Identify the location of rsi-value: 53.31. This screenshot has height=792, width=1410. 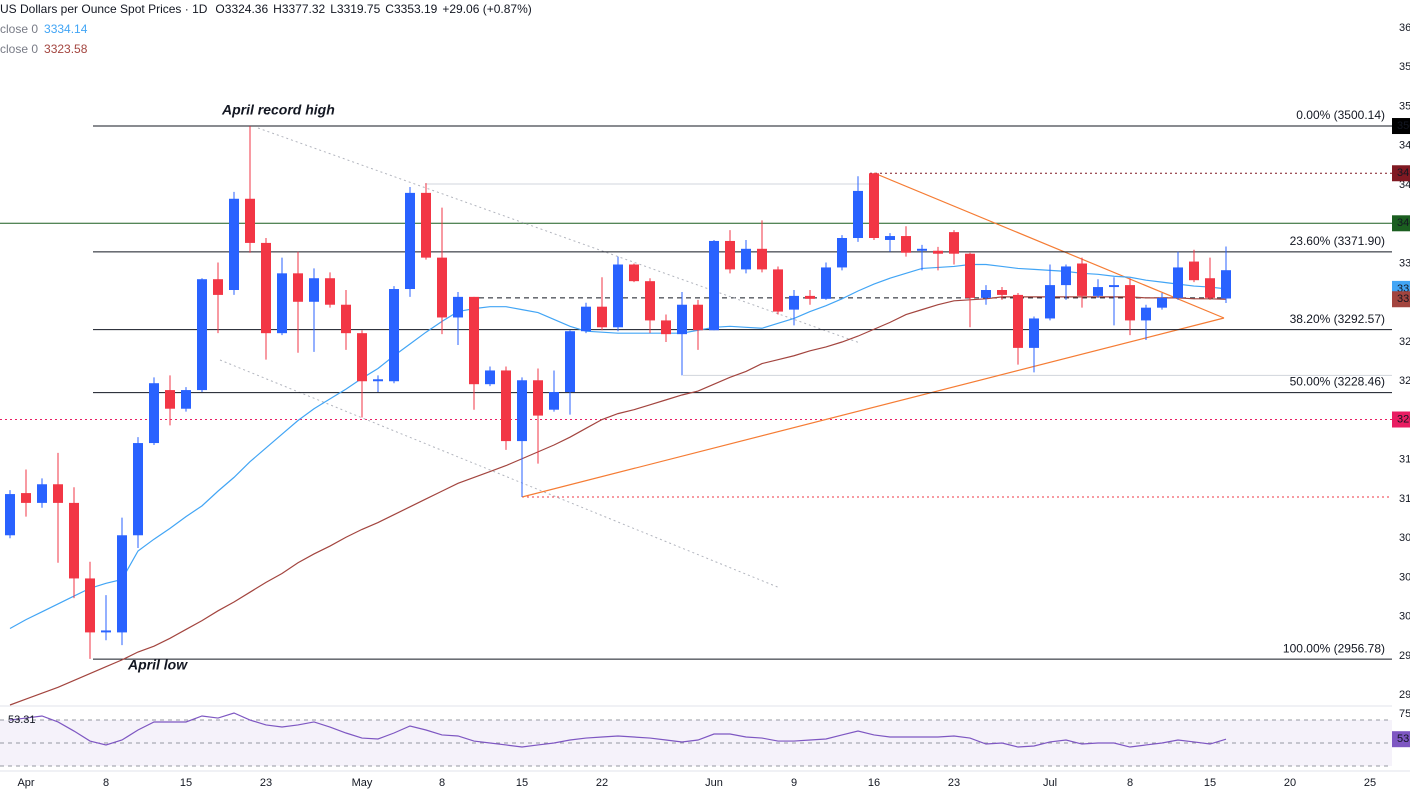
(22, 720).